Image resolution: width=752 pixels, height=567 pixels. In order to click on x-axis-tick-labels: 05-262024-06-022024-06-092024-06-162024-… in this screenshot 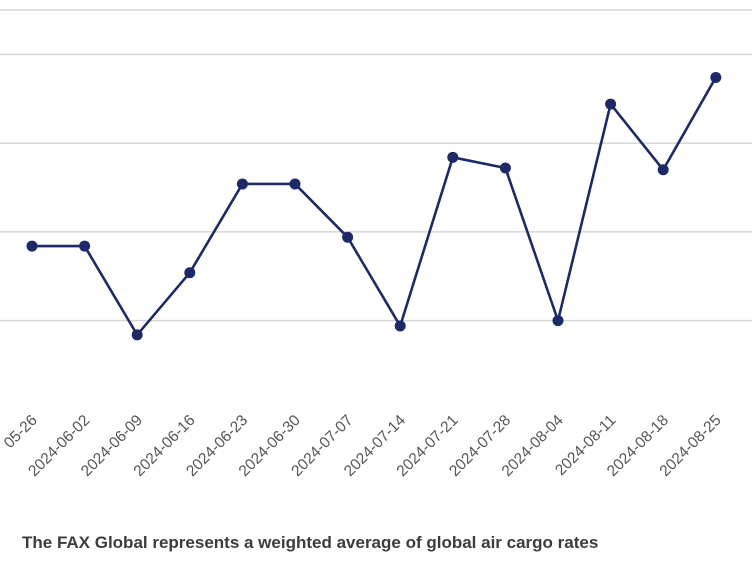, I will do `click(363, 446)`.